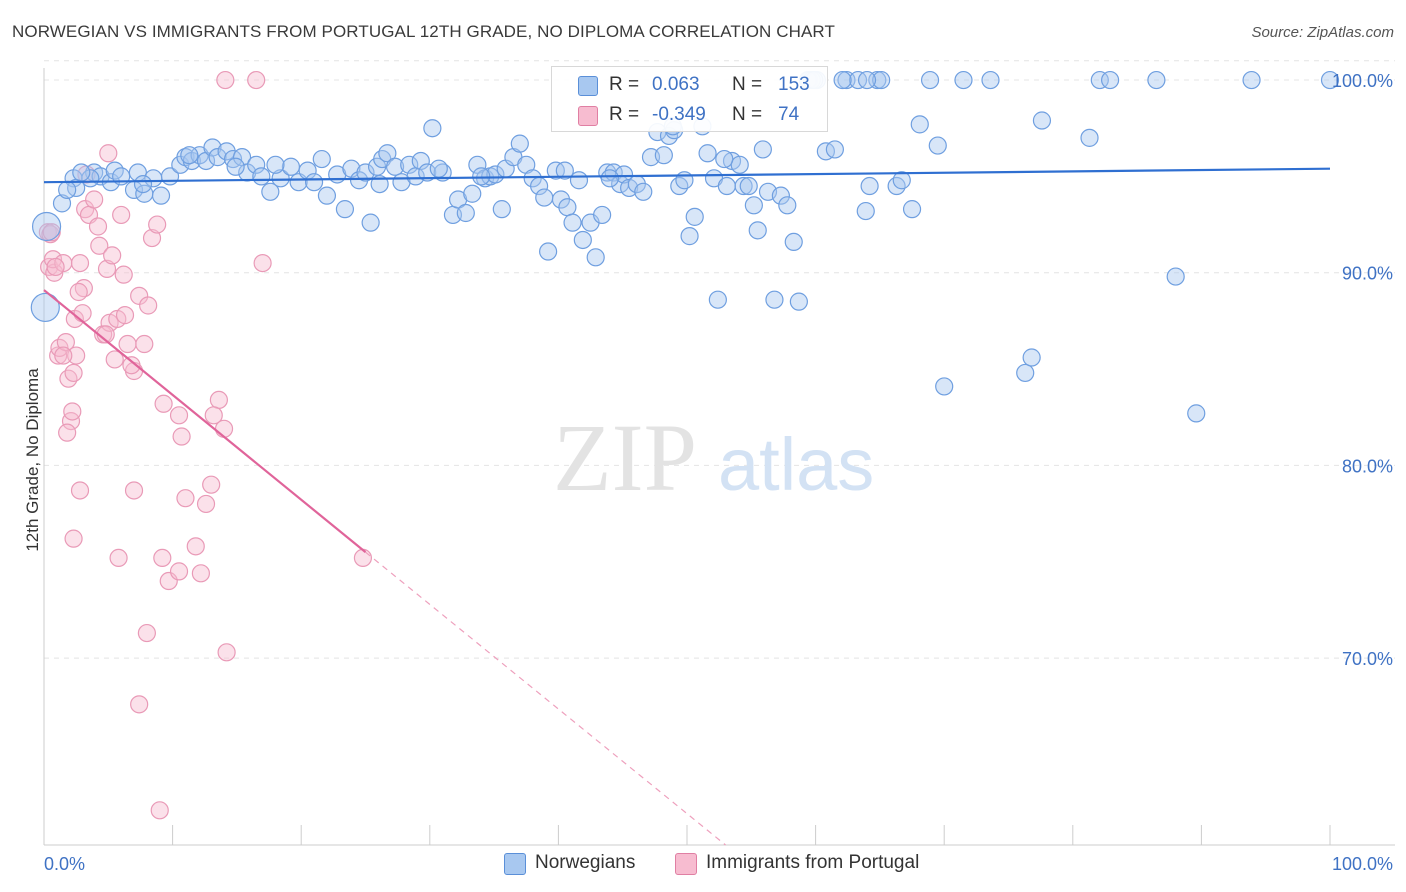  What do you see at coordinates (64, 864) in the screenshot?
I see `x-tick-label: 0.0%` at bounding box center [64, 864].